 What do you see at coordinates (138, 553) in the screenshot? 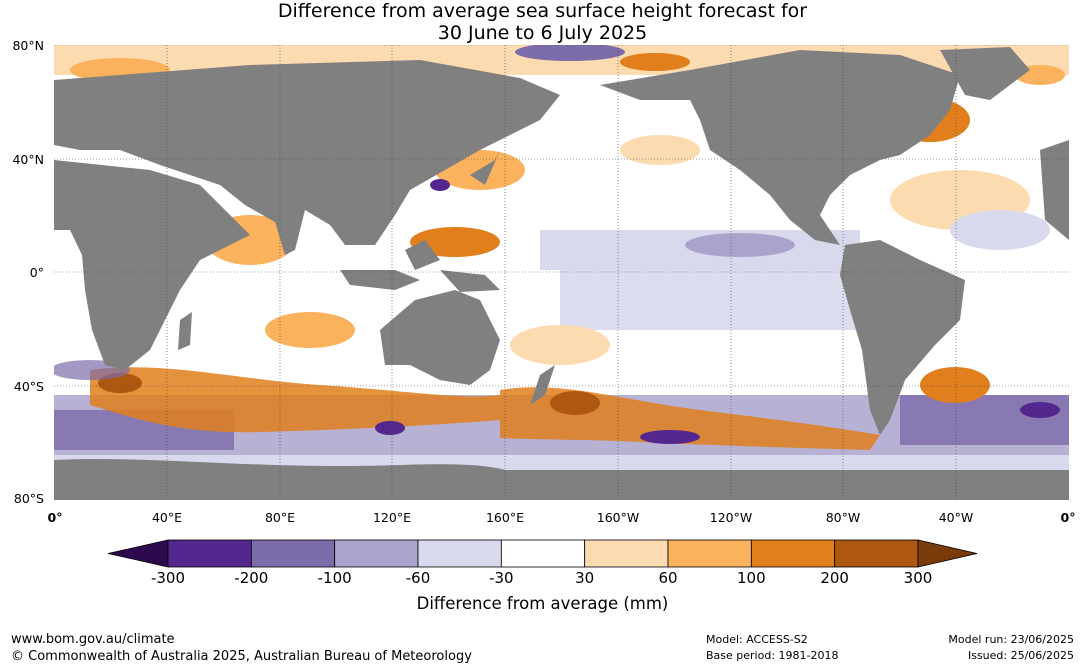
I see `colorbar-arrow-low` at bounding box center [138, 553].